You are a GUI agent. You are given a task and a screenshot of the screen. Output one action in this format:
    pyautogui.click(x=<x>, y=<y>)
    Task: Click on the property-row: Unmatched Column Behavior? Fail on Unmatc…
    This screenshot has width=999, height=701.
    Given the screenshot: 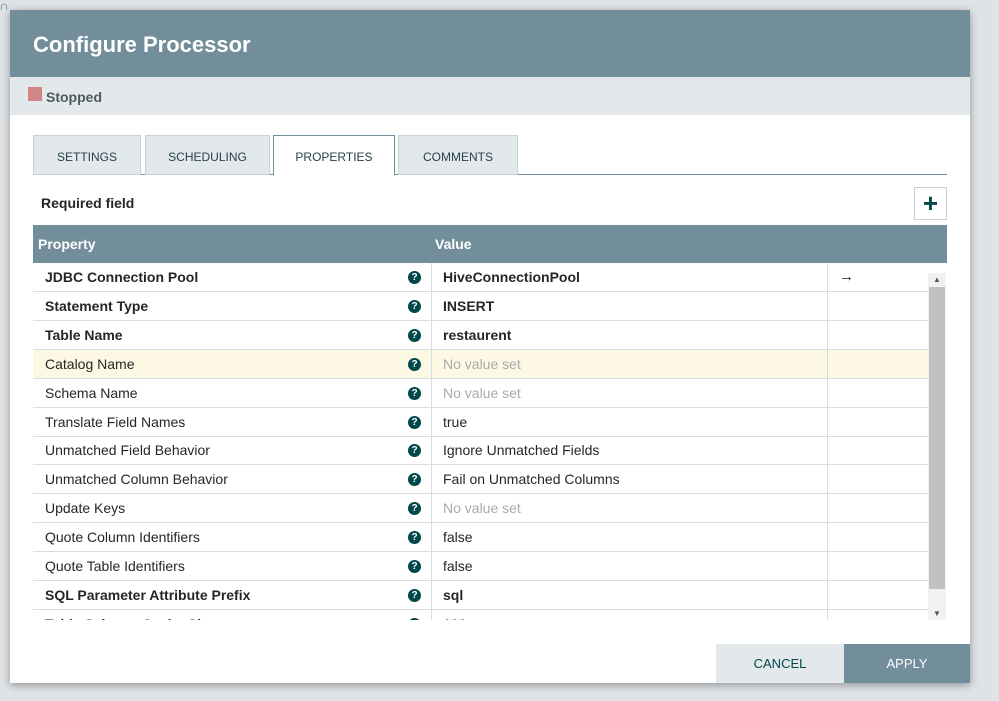 What is the action you would take?
    pyautogui.click(x=480, y=480)
    